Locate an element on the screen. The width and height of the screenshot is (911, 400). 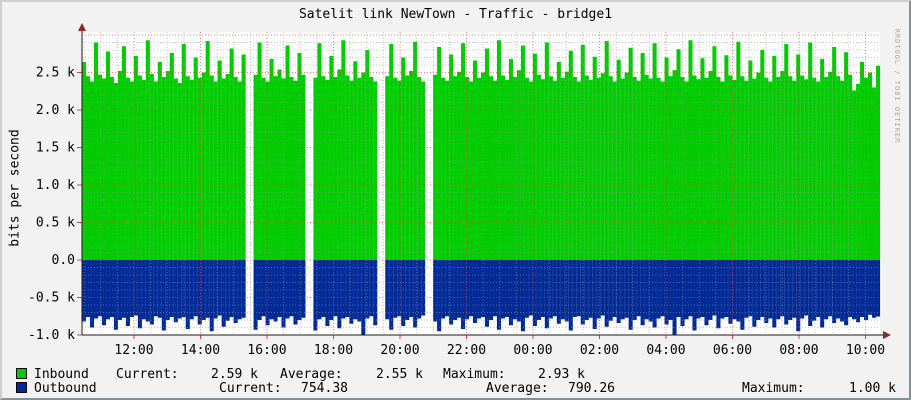
legend-stat-value: 2.59 k is located at coordinates (234, 374).